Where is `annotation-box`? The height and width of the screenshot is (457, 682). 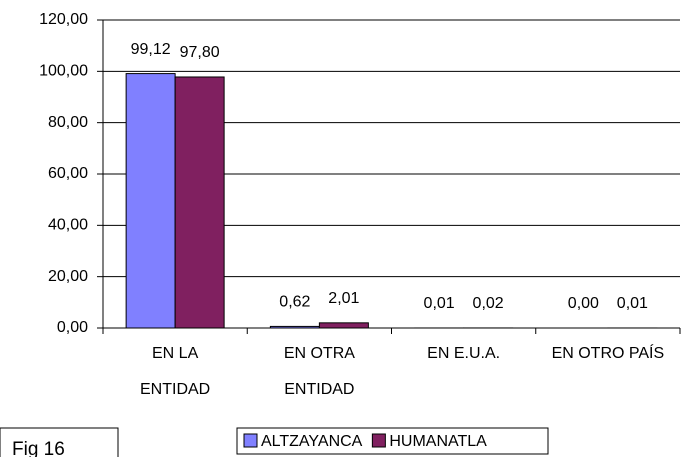
annotation-box is located at coordinates (59, 442).